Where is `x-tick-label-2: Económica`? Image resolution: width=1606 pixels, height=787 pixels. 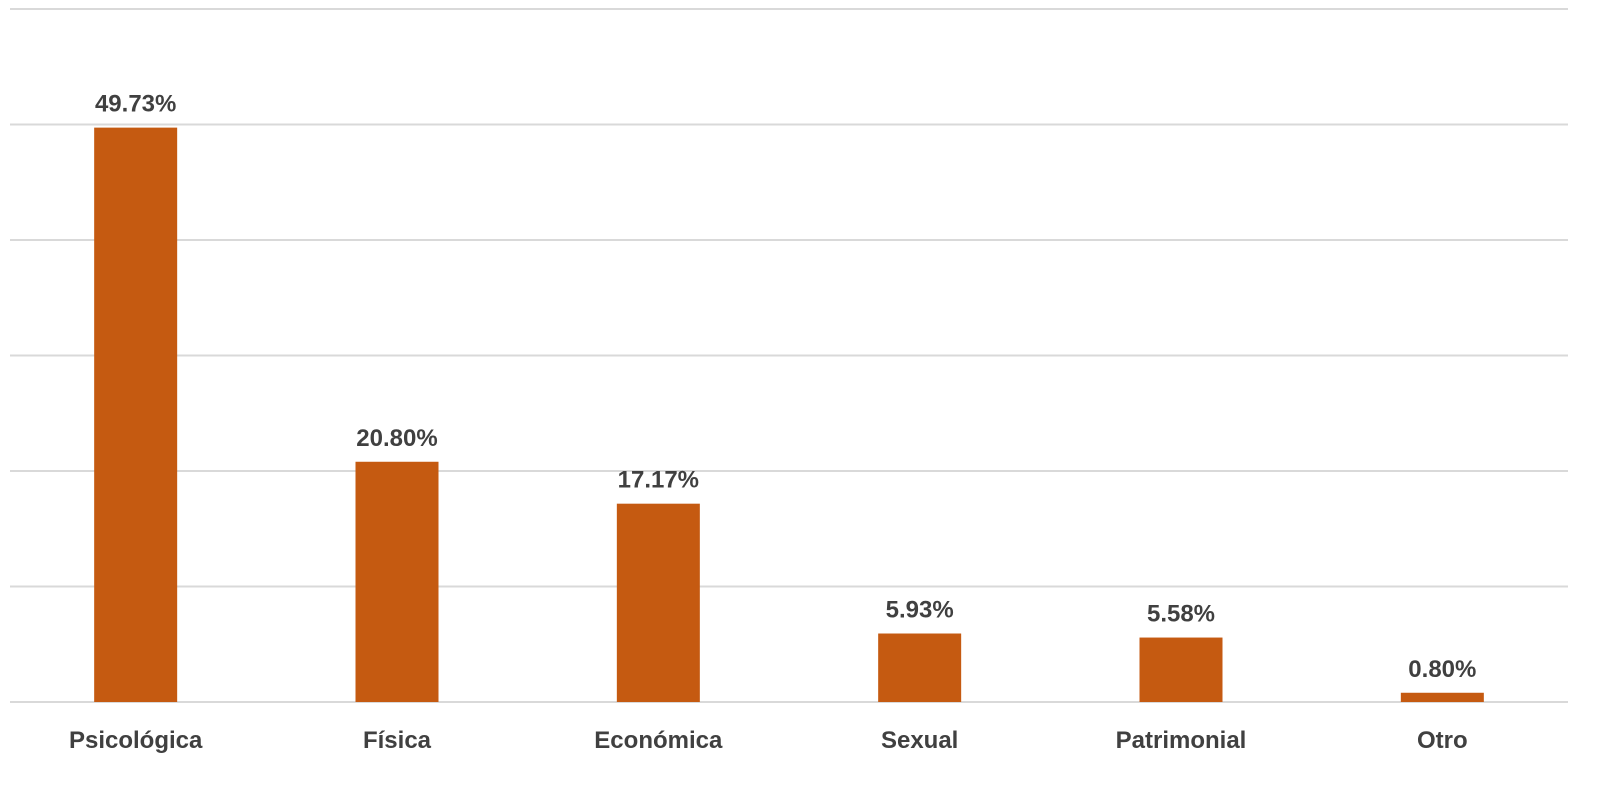 x-tick-label-2: Económica is located at coordinates (658, 740).